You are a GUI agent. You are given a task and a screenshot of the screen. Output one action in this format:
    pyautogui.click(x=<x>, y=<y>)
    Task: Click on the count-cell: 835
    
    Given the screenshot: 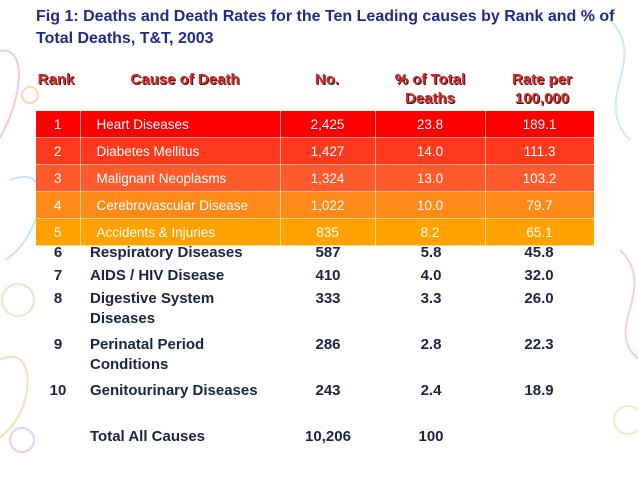 What is the action you would take?
    pyautogui.click(x=328, y=232)
    